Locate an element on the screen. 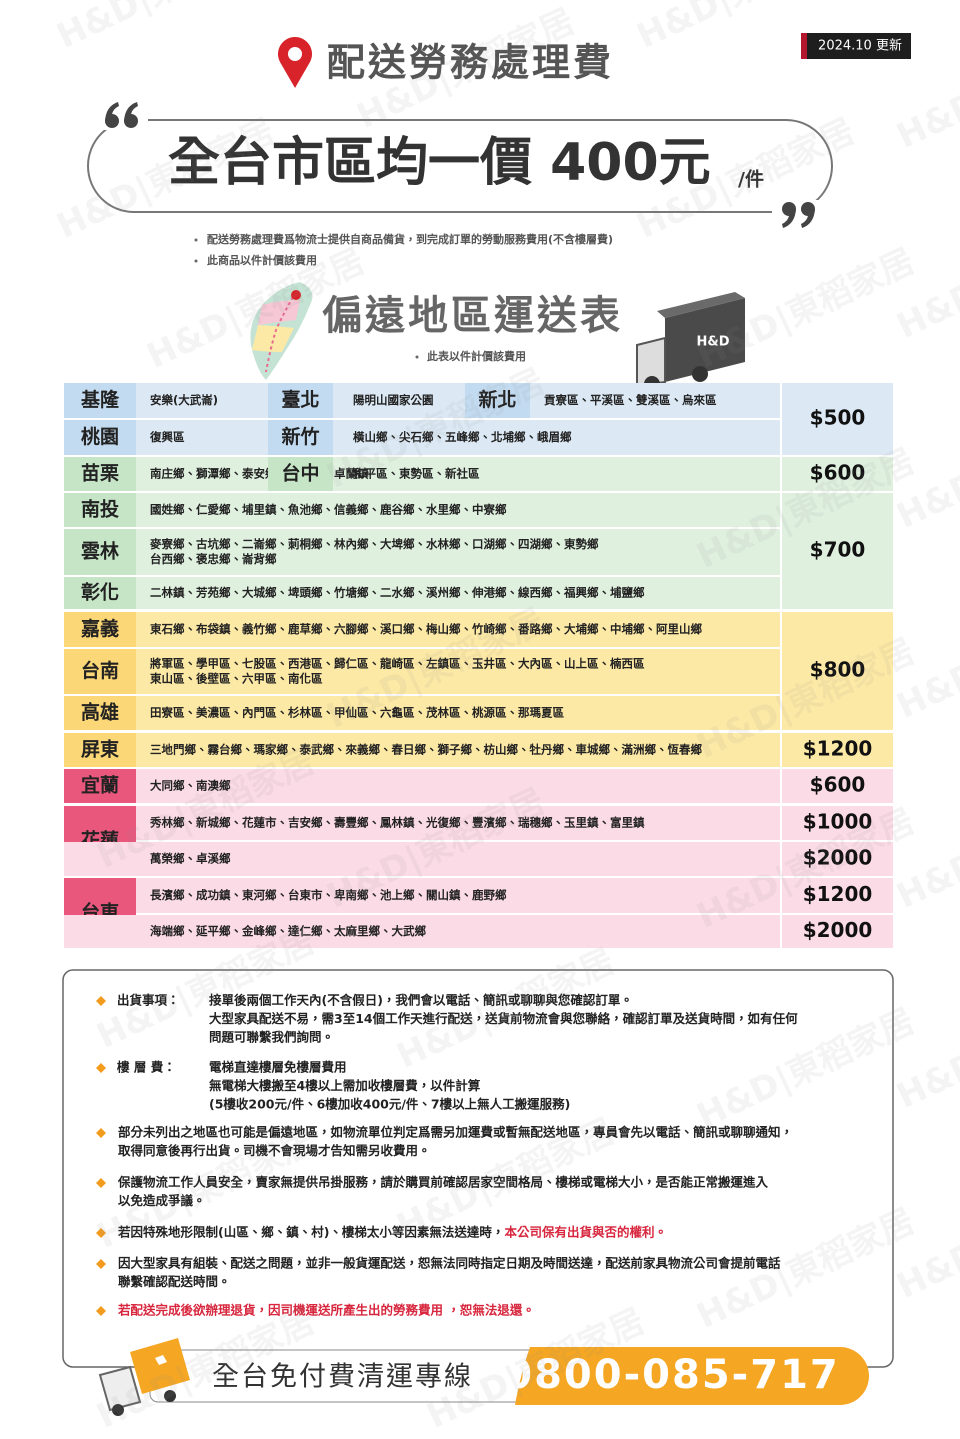 This screenshot has height=1439, width=960. region-name: 南投 is located at coordinates (100, 509).